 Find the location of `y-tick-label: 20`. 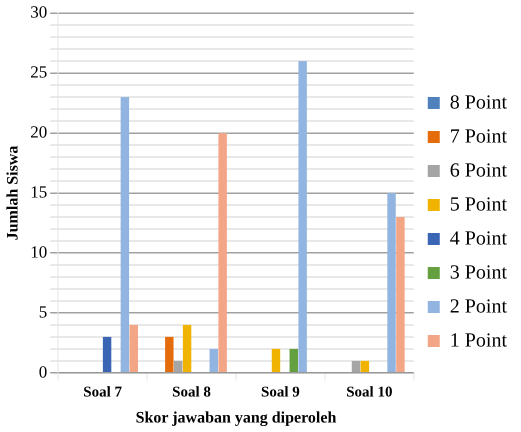

y-tick-label: 20 is located at coordinates (39, 132).